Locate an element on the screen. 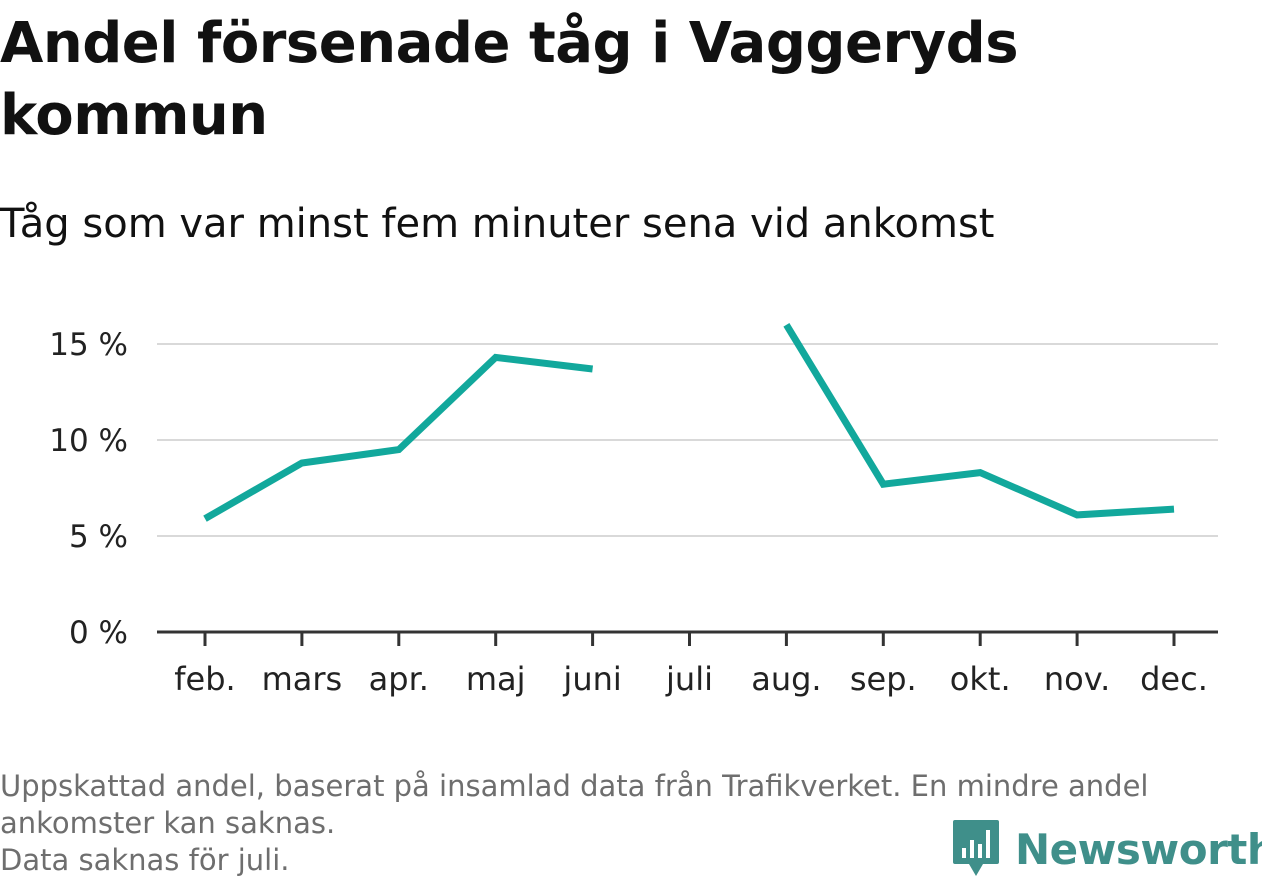 The image size is (1262, 880). x-tick-label: sep. is located at coordinates (883, 679).